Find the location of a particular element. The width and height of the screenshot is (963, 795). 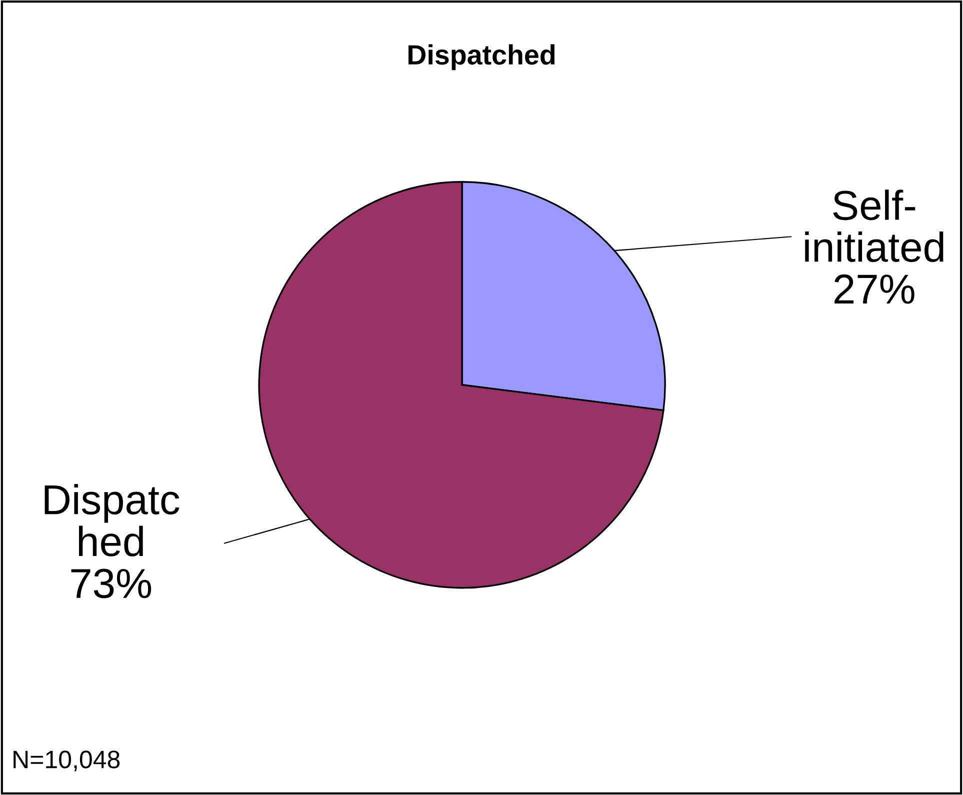

slice-label: Dispatc hed is located at coordinates (112, 520).